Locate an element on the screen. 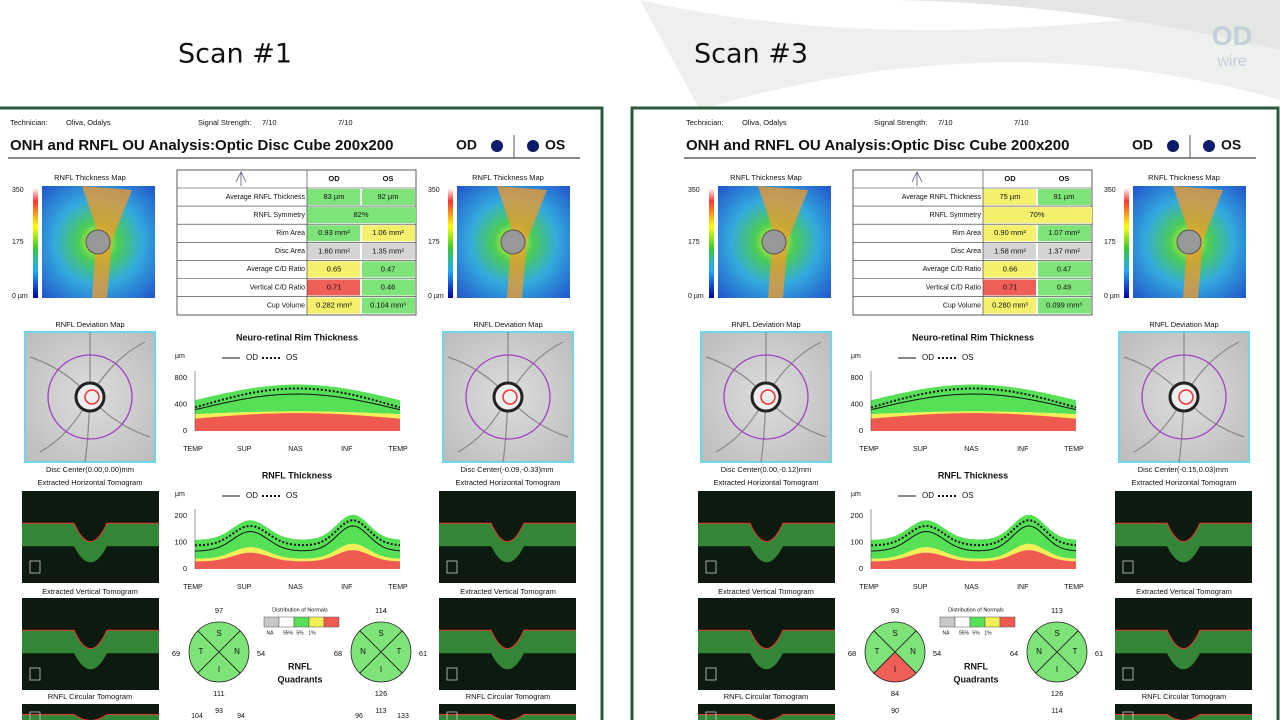 The width and height of the screenshot is (1280, 720). cell-value: 0.93 mm² is located at coordinates (334, 232).